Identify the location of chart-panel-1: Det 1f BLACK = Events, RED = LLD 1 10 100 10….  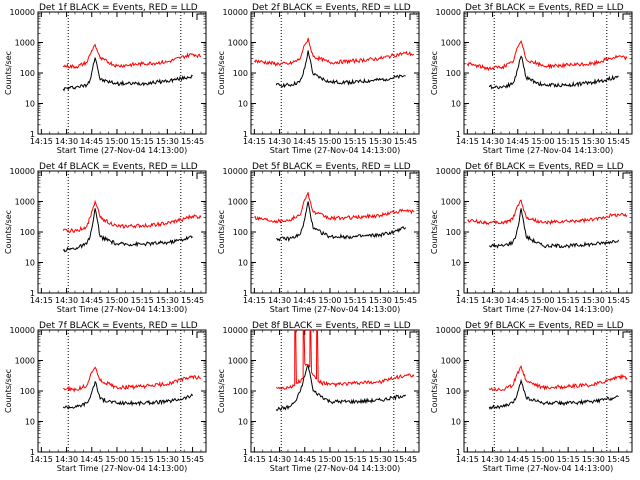
(105, 79).